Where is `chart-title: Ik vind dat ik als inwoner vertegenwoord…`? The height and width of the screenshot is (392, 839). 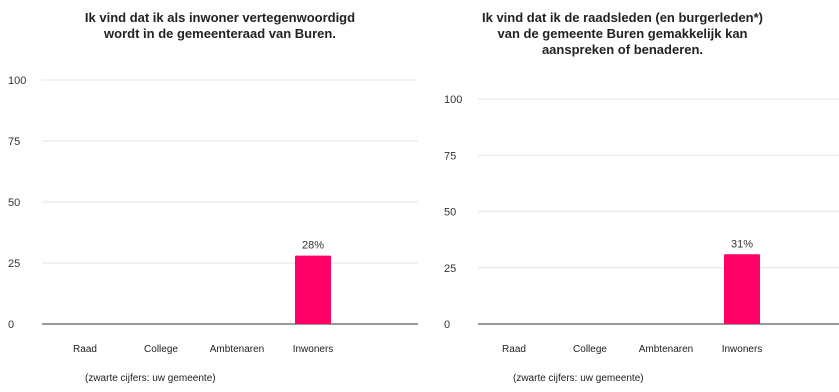 chart-title: Ik vind dat ik als inwoner vertegenwoord… is located at coordinates (220, 25).